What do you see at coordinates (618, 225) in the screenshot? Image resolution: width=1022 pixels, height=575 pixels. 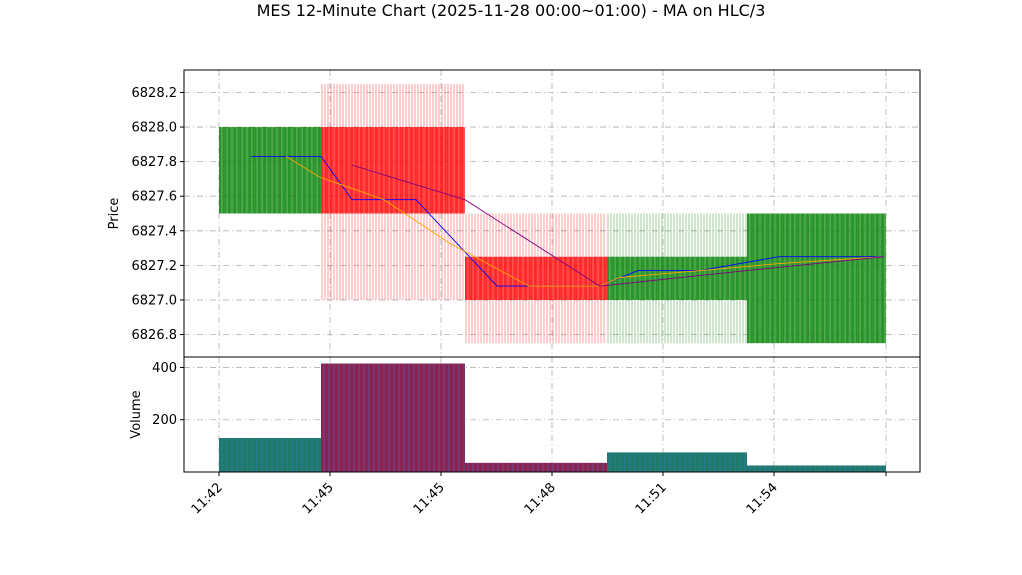 I see `ma-line-purple` at bounding box center [618, 225].